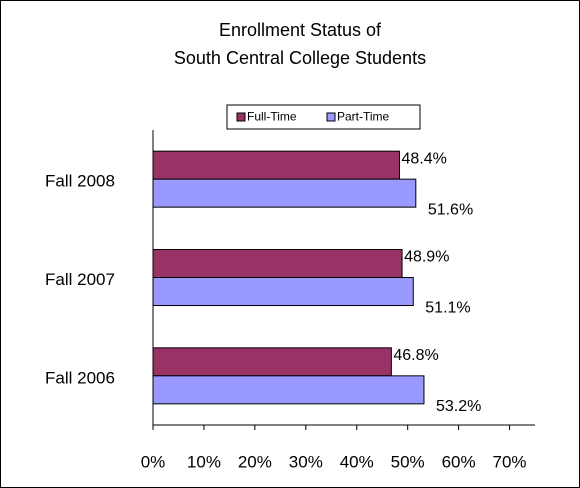  Describe the element at coordinates (323, 117) in the screenshot. I see `legend-box` at that location.